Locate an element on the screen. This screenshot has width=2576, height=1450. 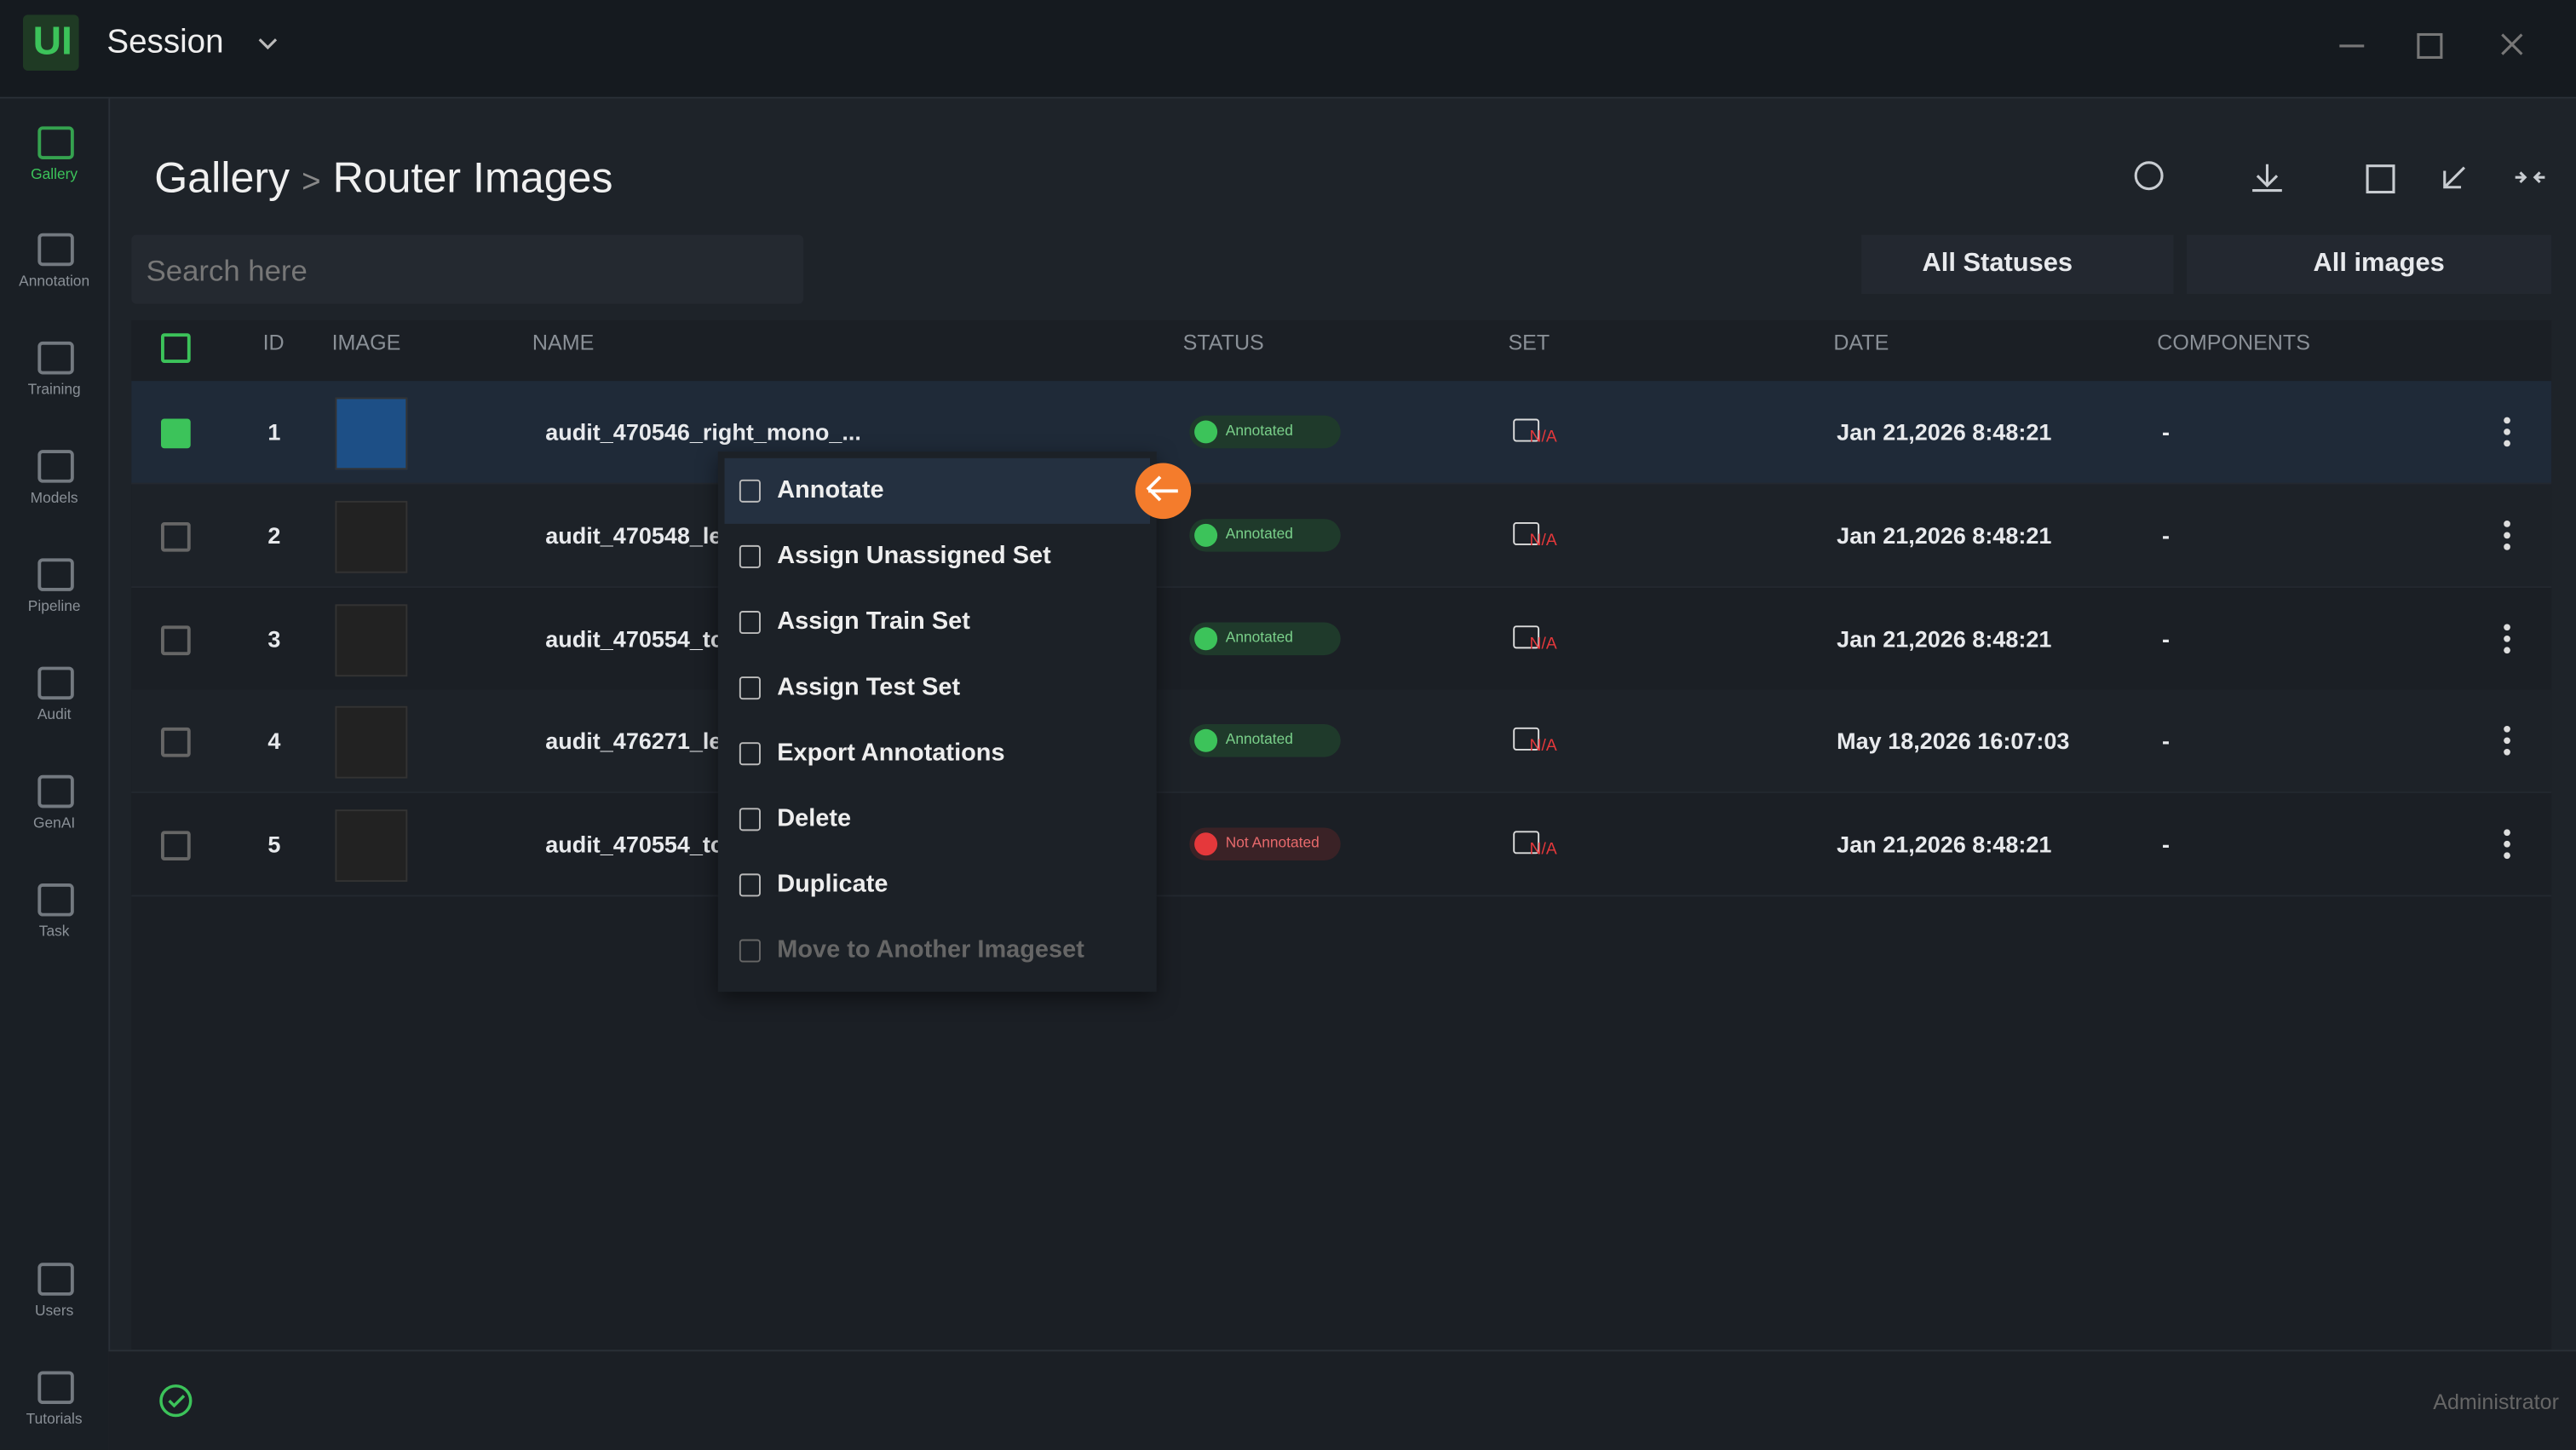
chevron is located at coordinates (268, 44).